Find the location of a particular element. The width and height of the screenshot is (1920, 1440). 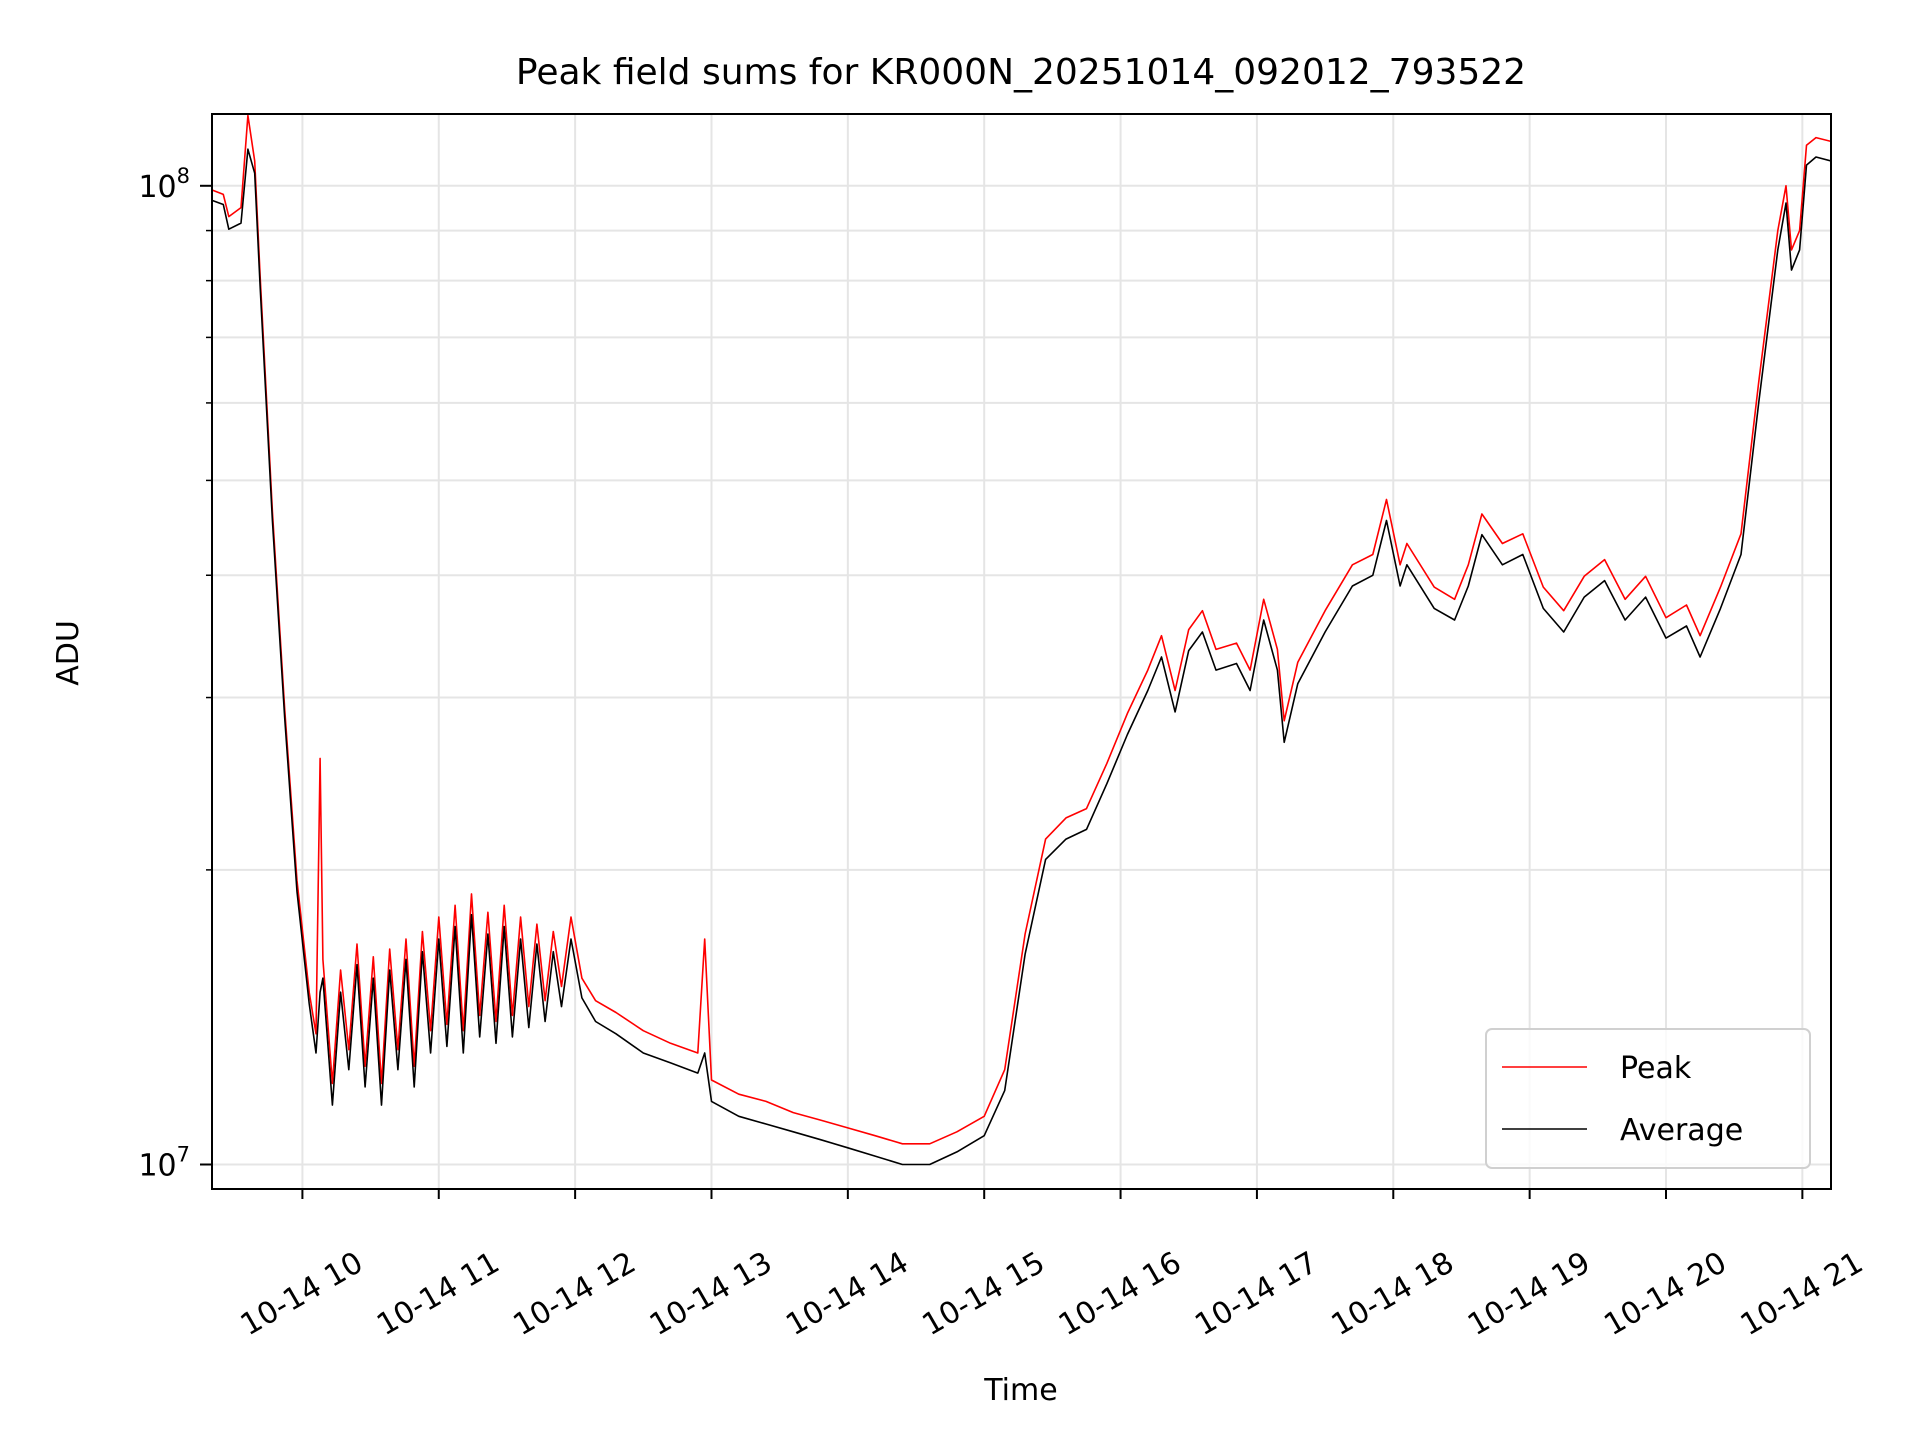

legend-average-label: Average is located at coordinates (1681, 1130).